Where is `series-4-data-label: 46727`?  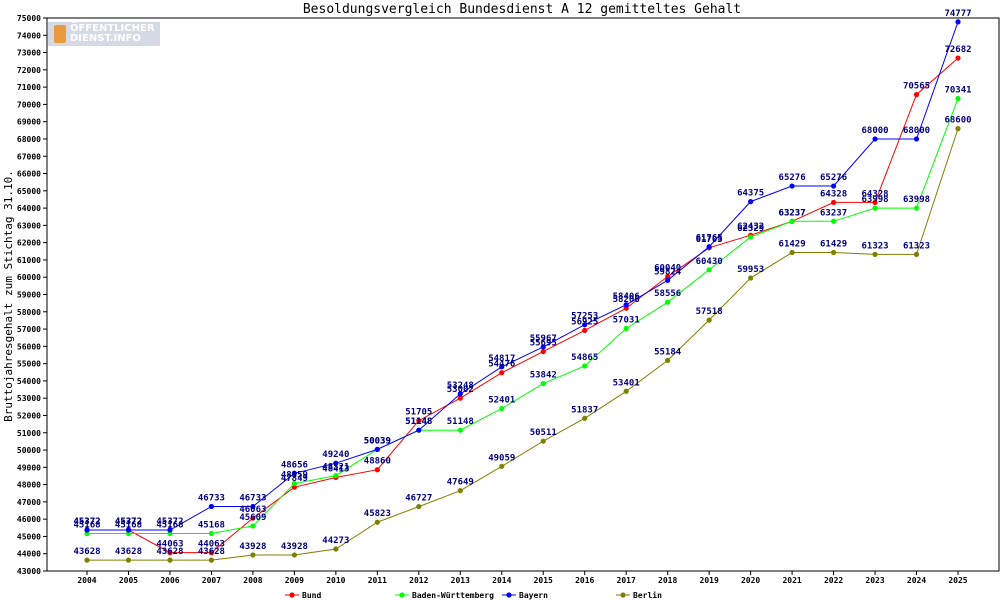 series-4-data-label: 46727 is located at coordinates (418, 499).